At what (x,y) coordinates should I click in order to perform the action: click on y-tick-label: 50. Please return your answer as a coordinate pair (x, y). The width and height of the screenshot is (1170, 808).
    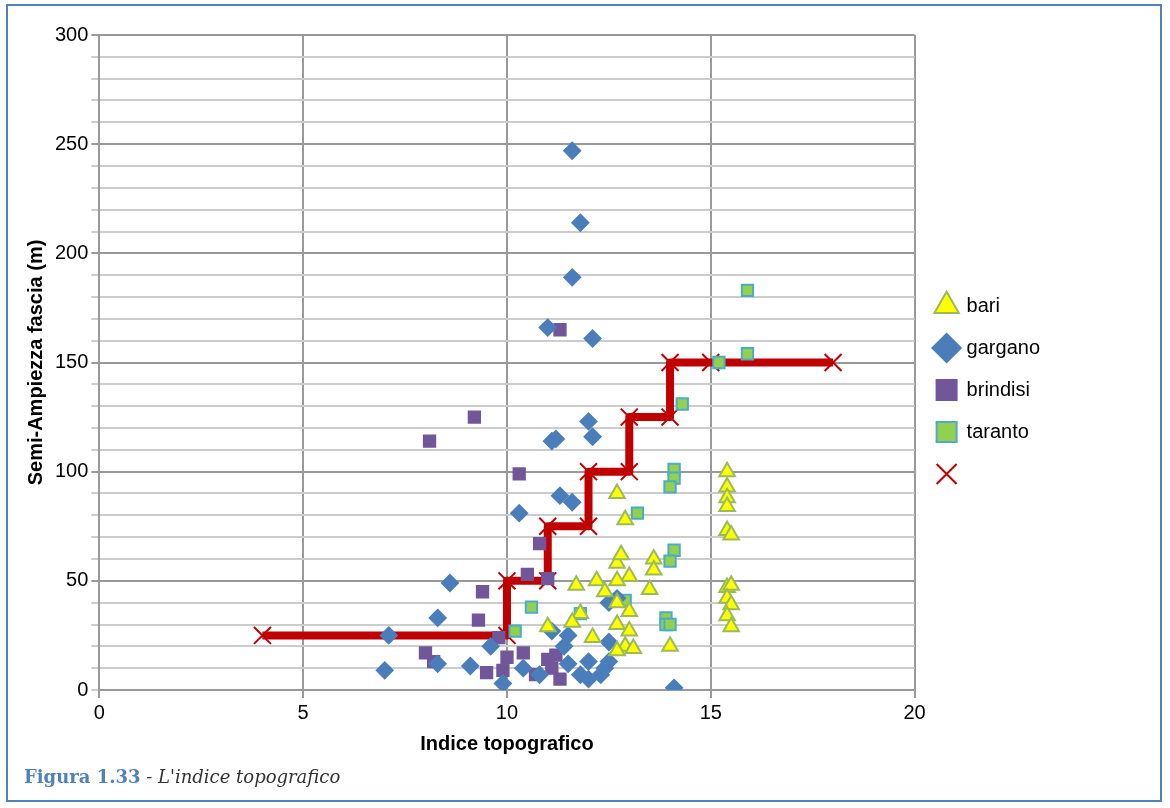
    Looking at the image, I should click on (77, 579).